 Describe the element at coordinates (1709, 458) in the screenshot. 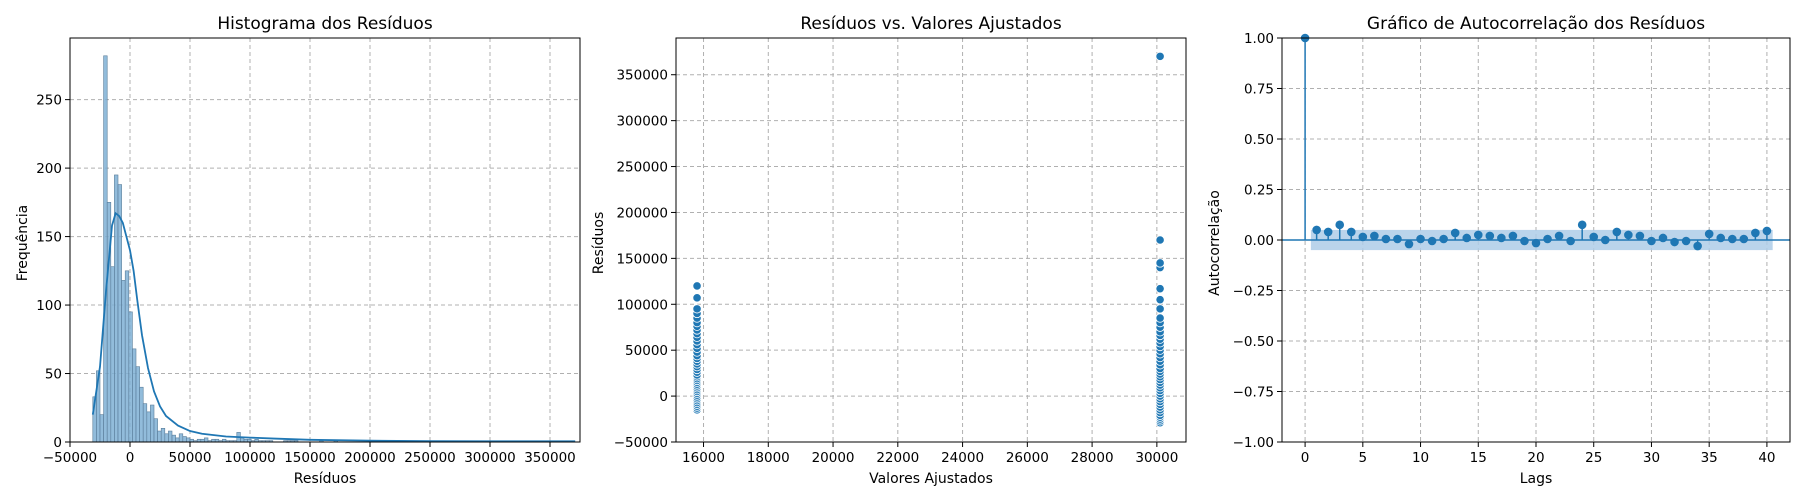

I see `acf-xtick-label: 35` at that location.